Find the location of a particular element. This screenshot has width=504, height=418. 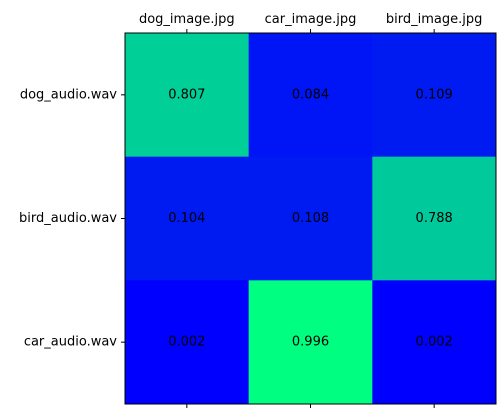

y-tick-label: car_audio.wav is located at coordinates (70, 342).